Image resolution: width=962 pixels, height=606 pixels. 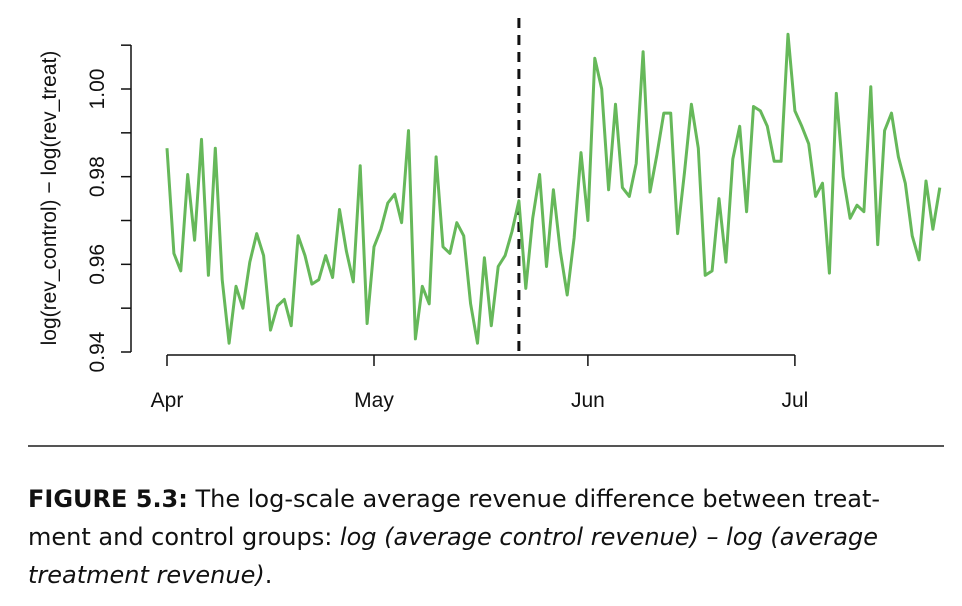 What do you see at coordinates (794, 400) in the screenshot?
I see `x-tick-label: Jul` at bounding box center [794, 400].